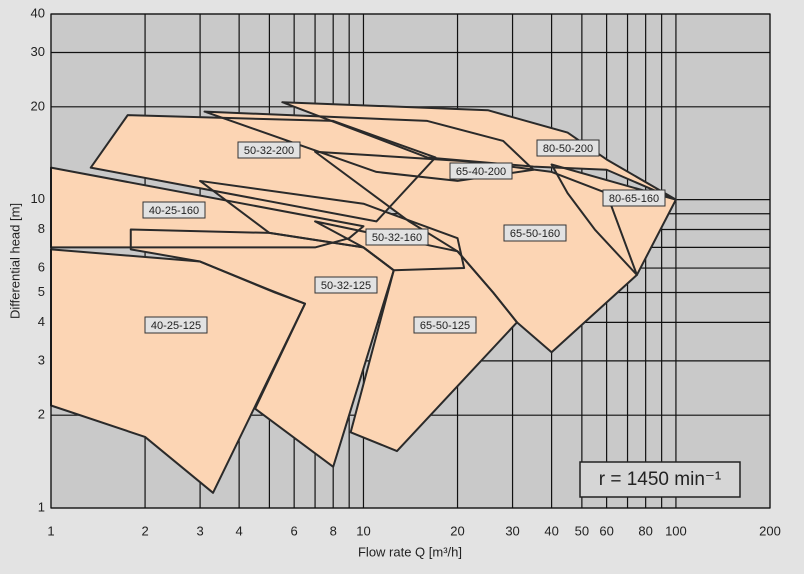 The width and height of the screenshot is (804, 574). Describe the element at coordinates (41, 228) in the screenshot. I see `y-tick-label: 8` at that location.